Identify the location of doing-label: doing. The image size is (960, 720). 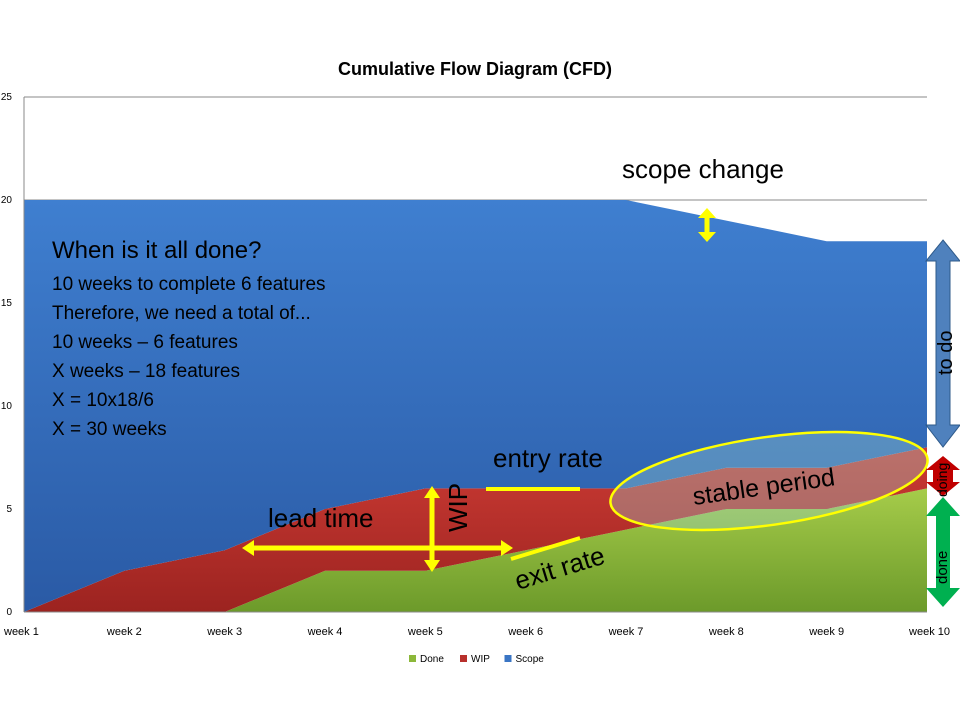
(942, 480).